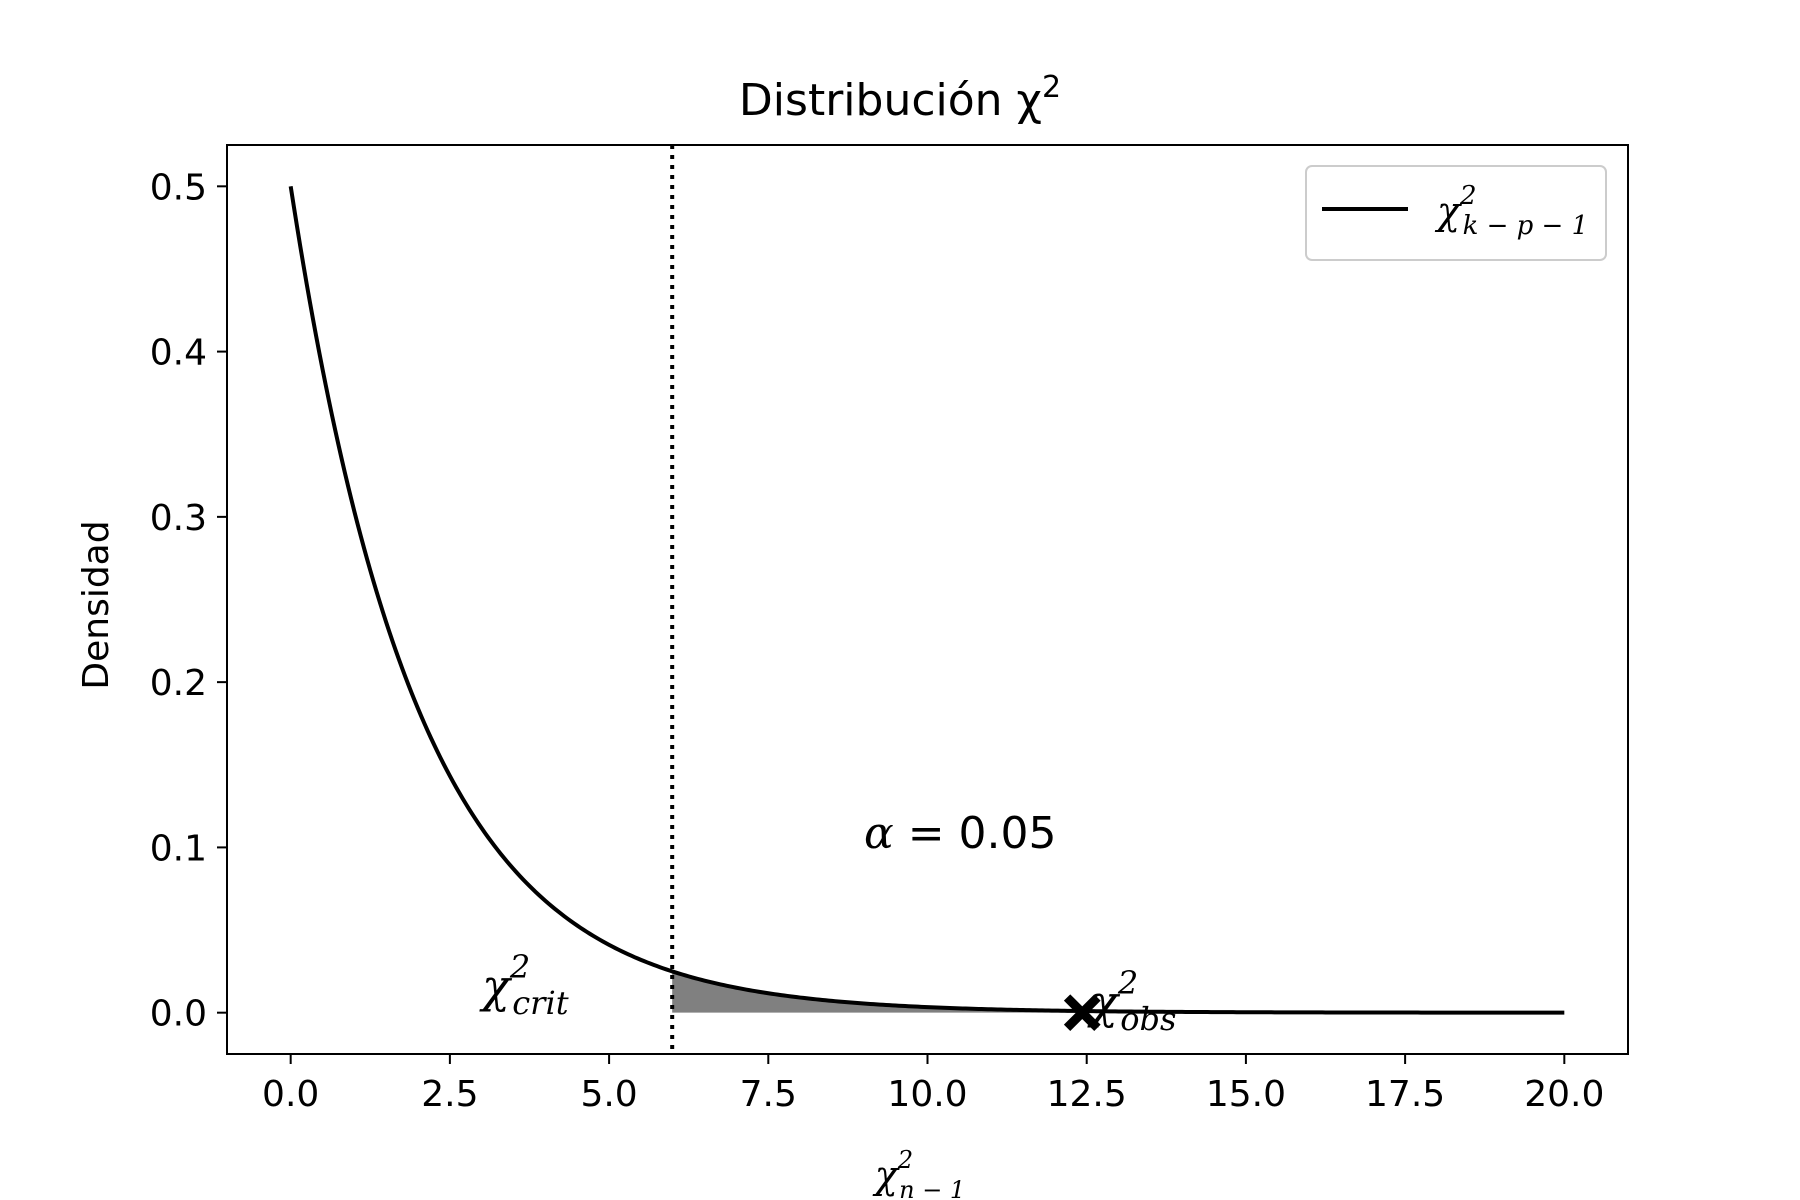  What do you see at coordinates (1448, 211) in the screenshot?
I see `legend-label-base: χ` at bounding box center [1448, 211].